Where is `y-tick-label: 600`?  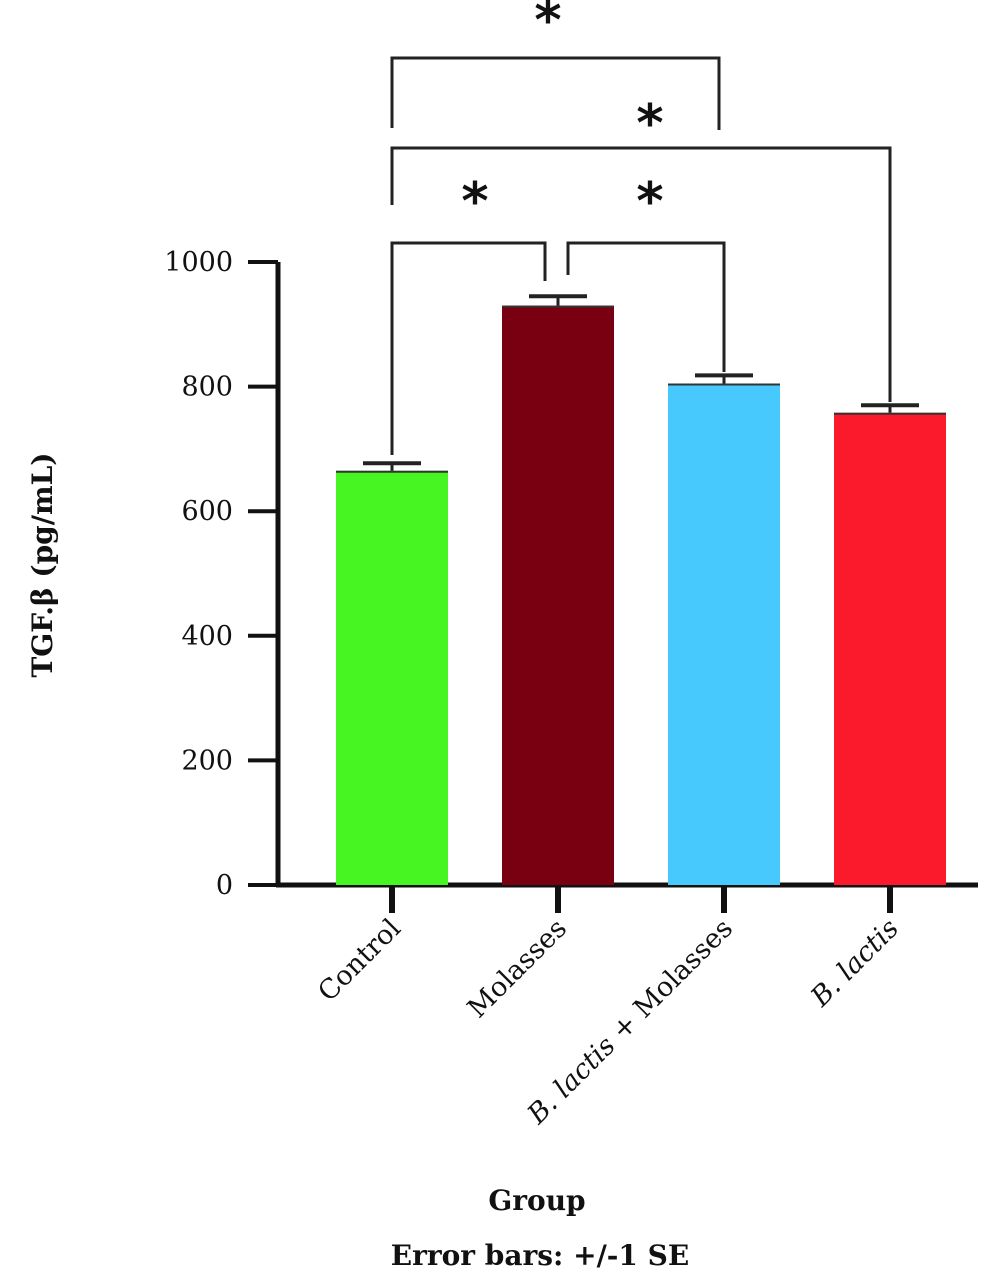
y-tick-label: 600 is located at coordinates (207, 511).